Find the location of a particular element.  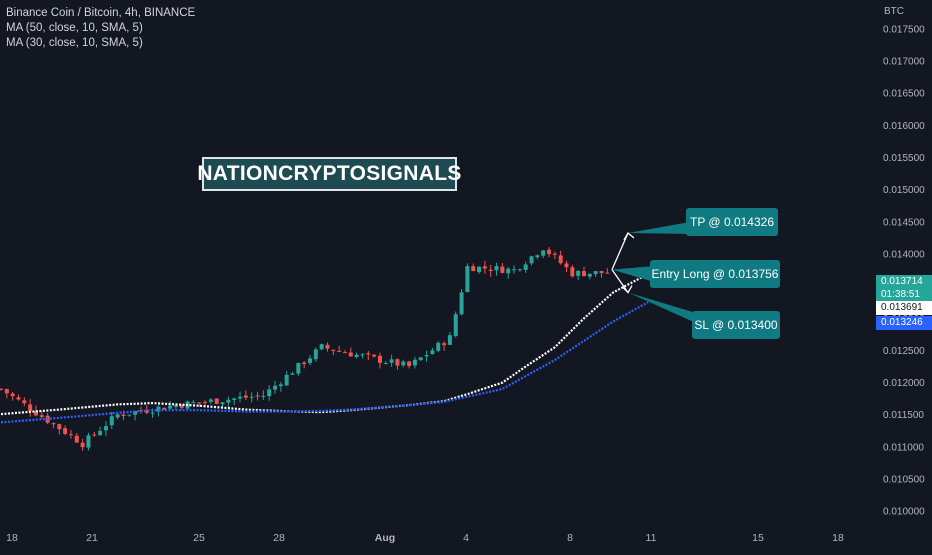

legend-ma-30: MA (30, close, 10, SMA, 5) is located at coordinates (74, 43).